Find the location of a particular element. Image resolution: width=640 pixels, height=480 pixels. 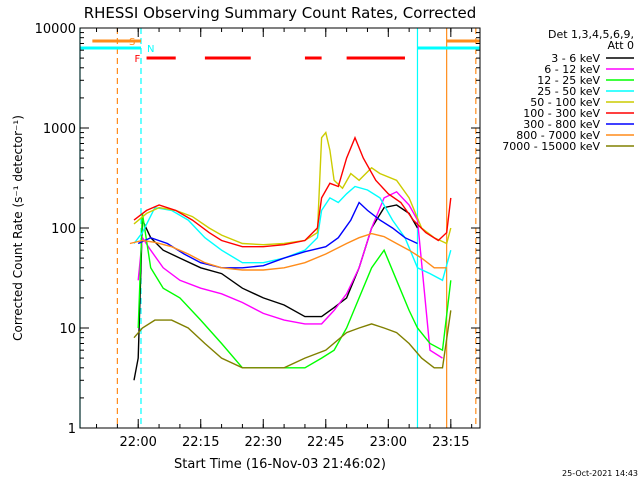

legend-label: 3 - 6 keV is located at coordinates (575, 58).